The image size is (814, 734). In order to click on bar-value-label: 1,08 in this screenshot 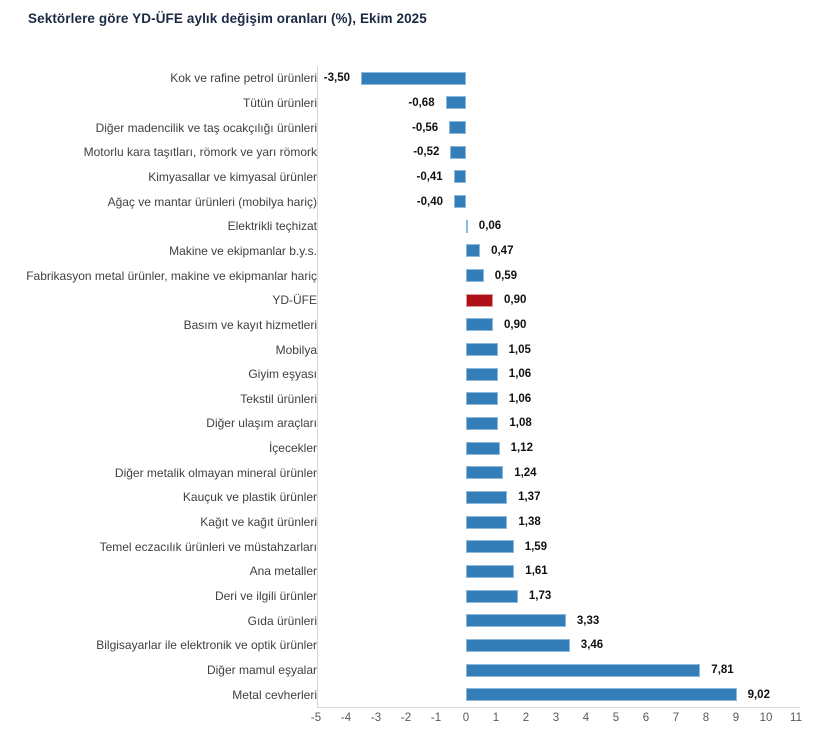, I will do `click(520, 423)`.